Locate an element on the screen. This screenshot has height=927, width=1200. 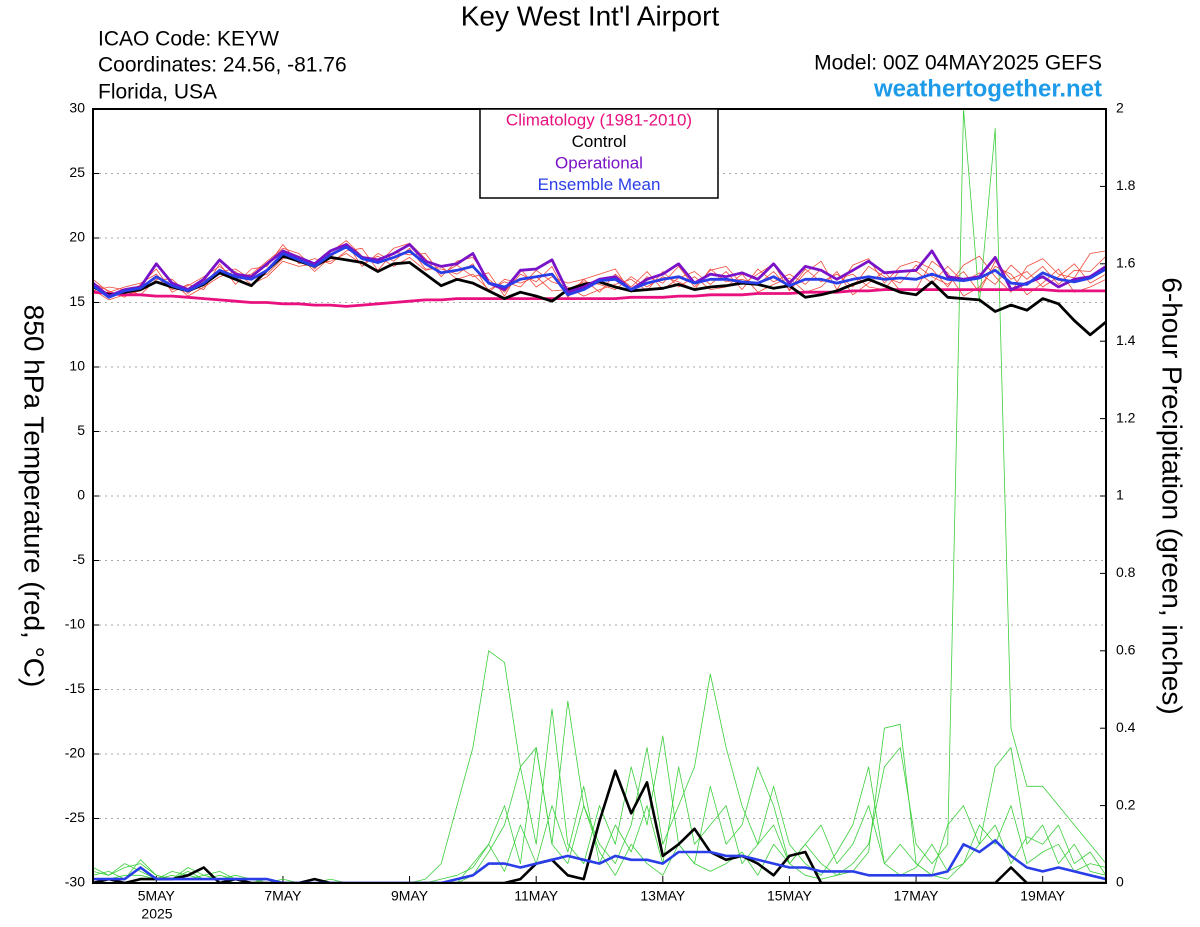
x-tick-label: 19MAY is located at coordinates (1043, 896).